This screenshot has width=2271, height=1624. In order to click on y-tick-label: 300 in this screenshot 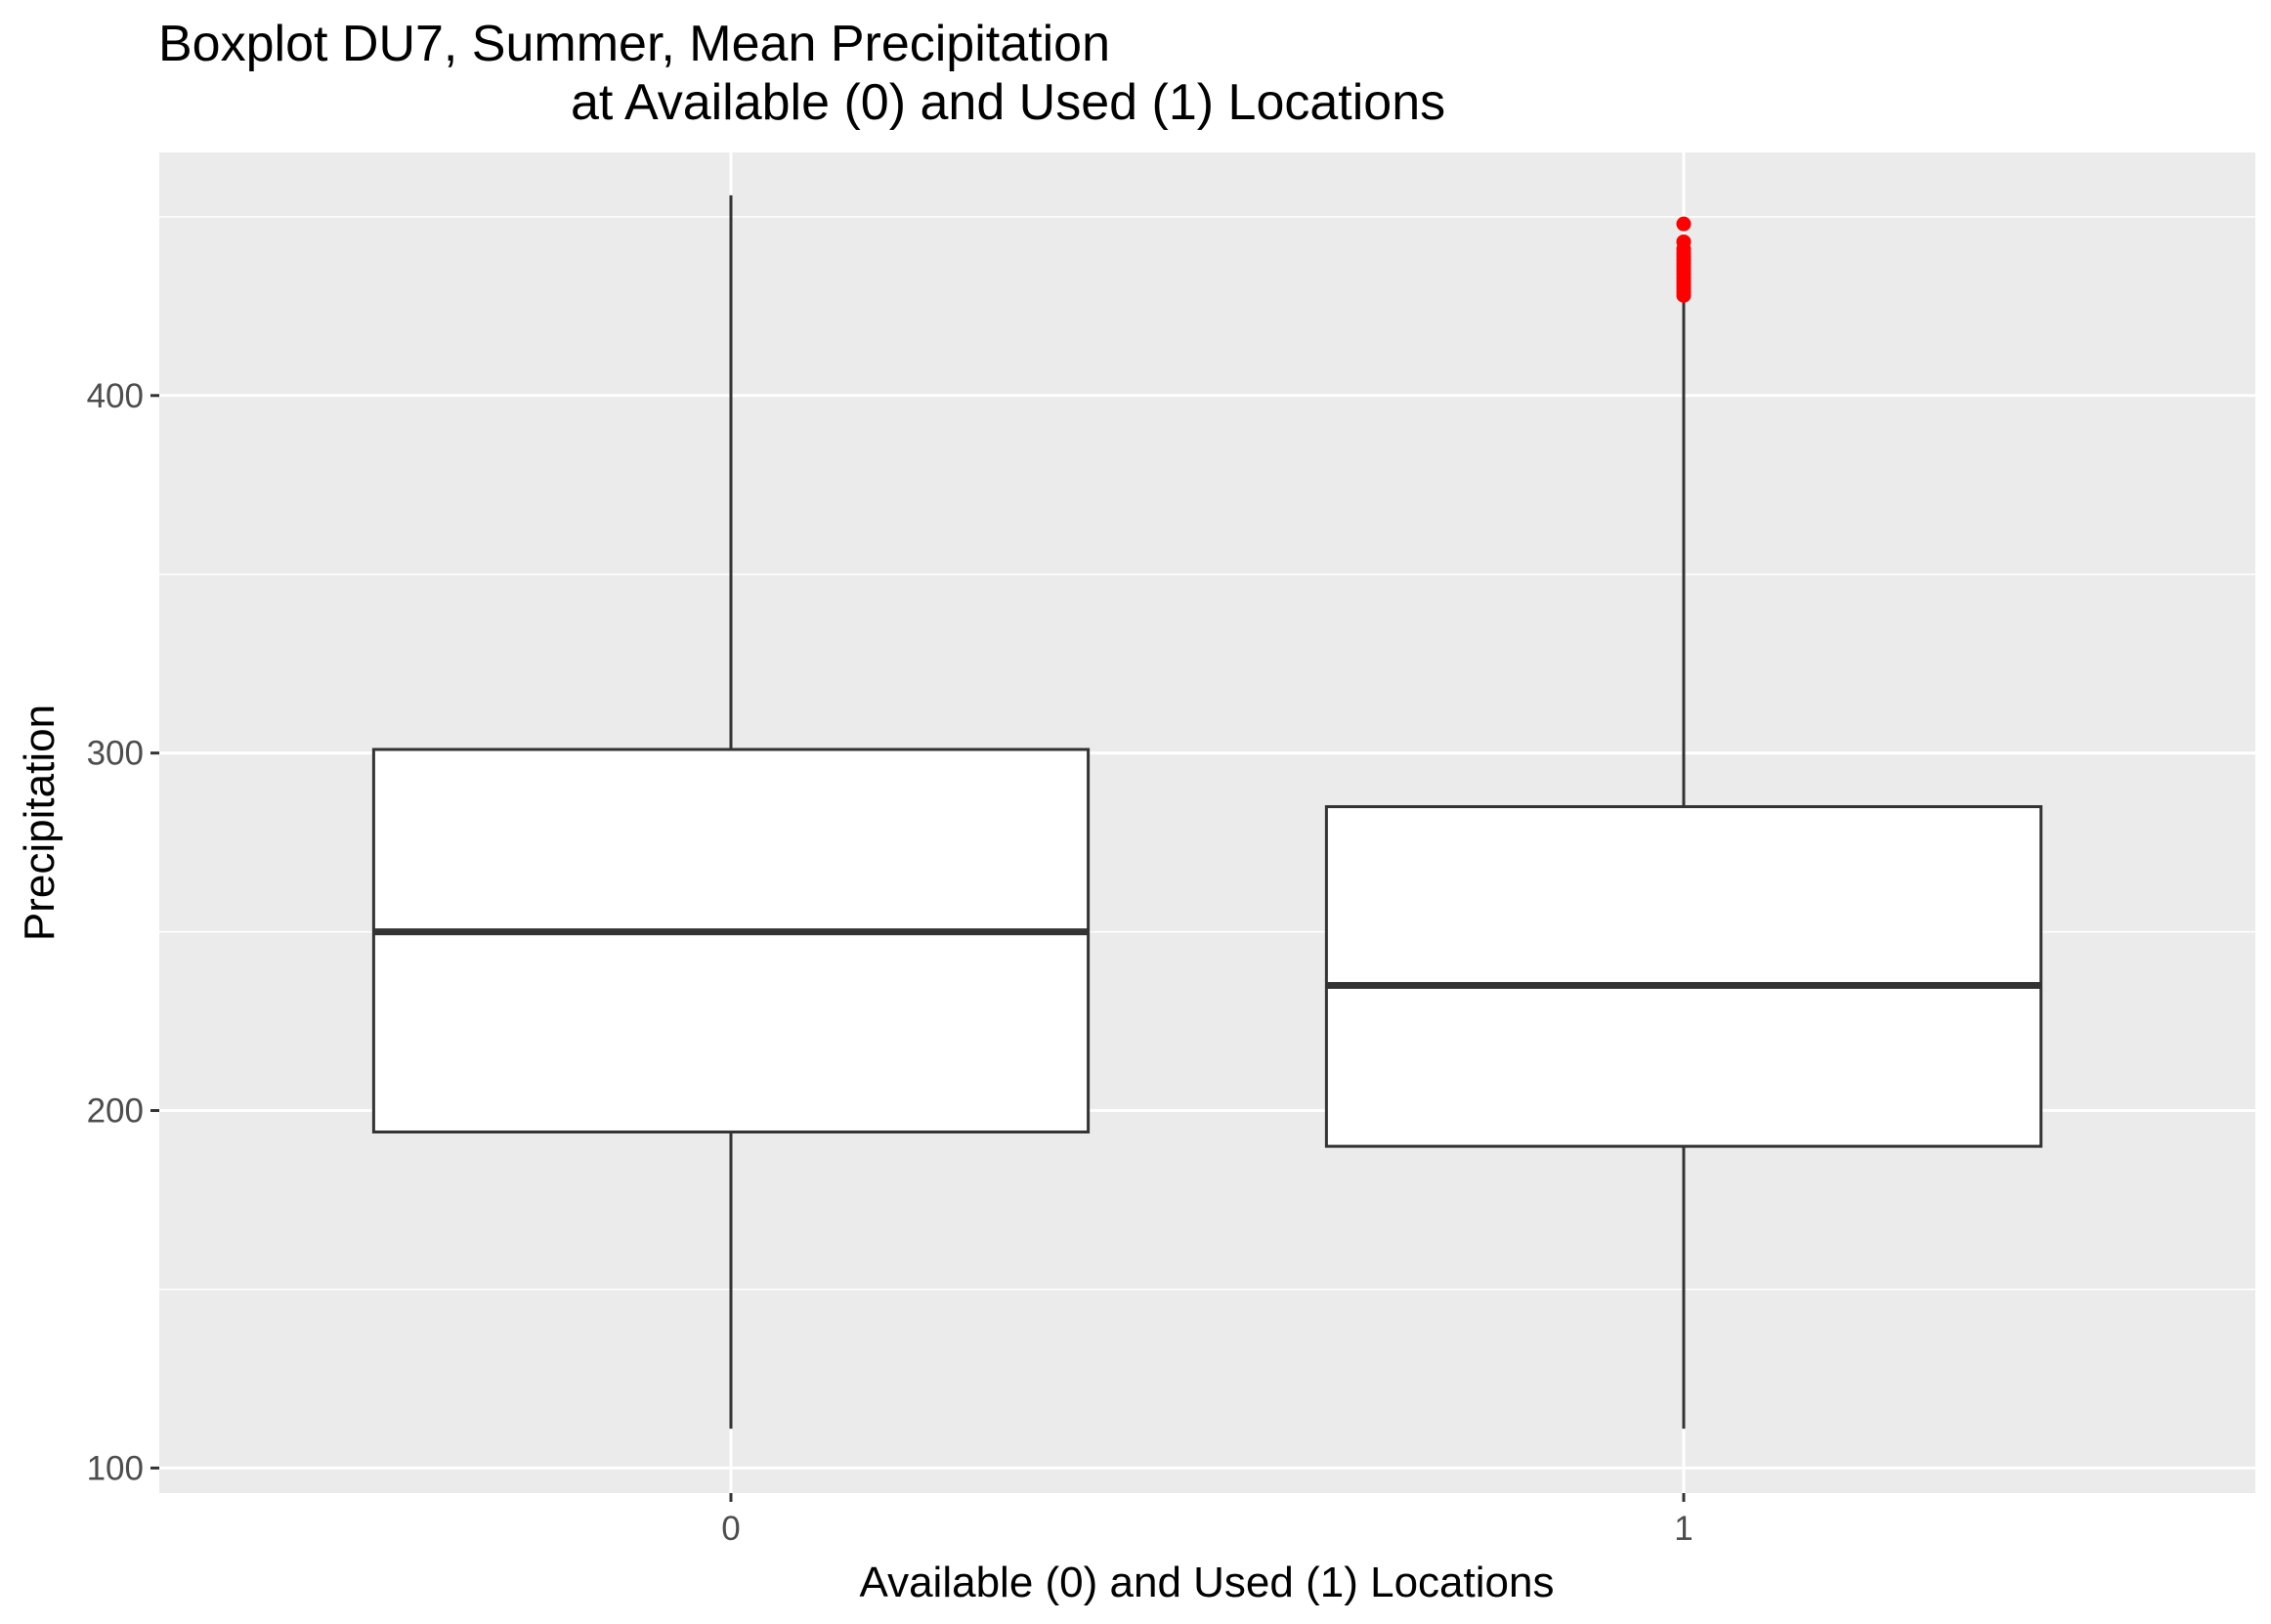, I will do `click(115, 754)`.